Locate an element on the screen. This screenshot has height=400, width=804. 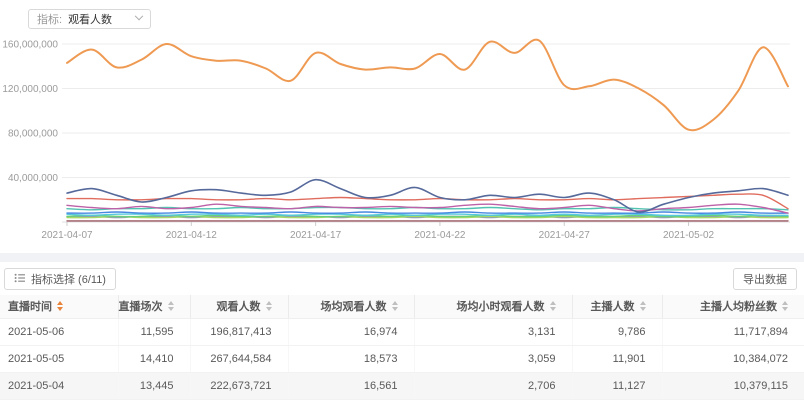
value-cell: 11,127 is located at coordinates (617, 386).